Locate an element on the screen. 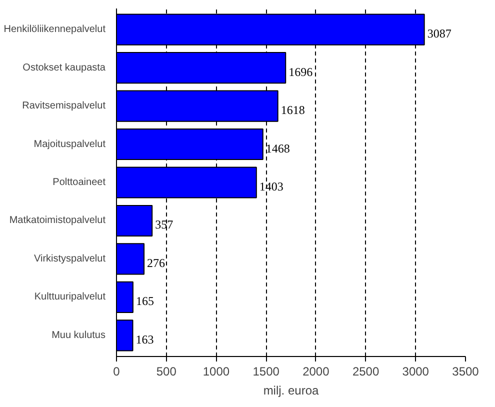  x-tick-label: 0 is located at coordinates (116, 371).